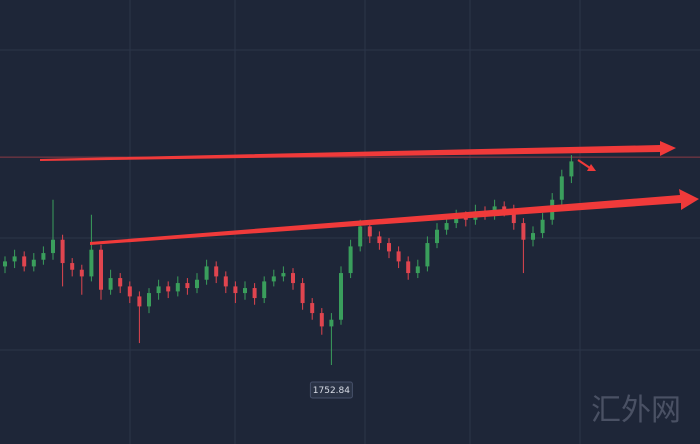 Image resolution: width=700 pixels, height=444 pixels. I want to click on watermark: 汇外网, so click(636, 410).